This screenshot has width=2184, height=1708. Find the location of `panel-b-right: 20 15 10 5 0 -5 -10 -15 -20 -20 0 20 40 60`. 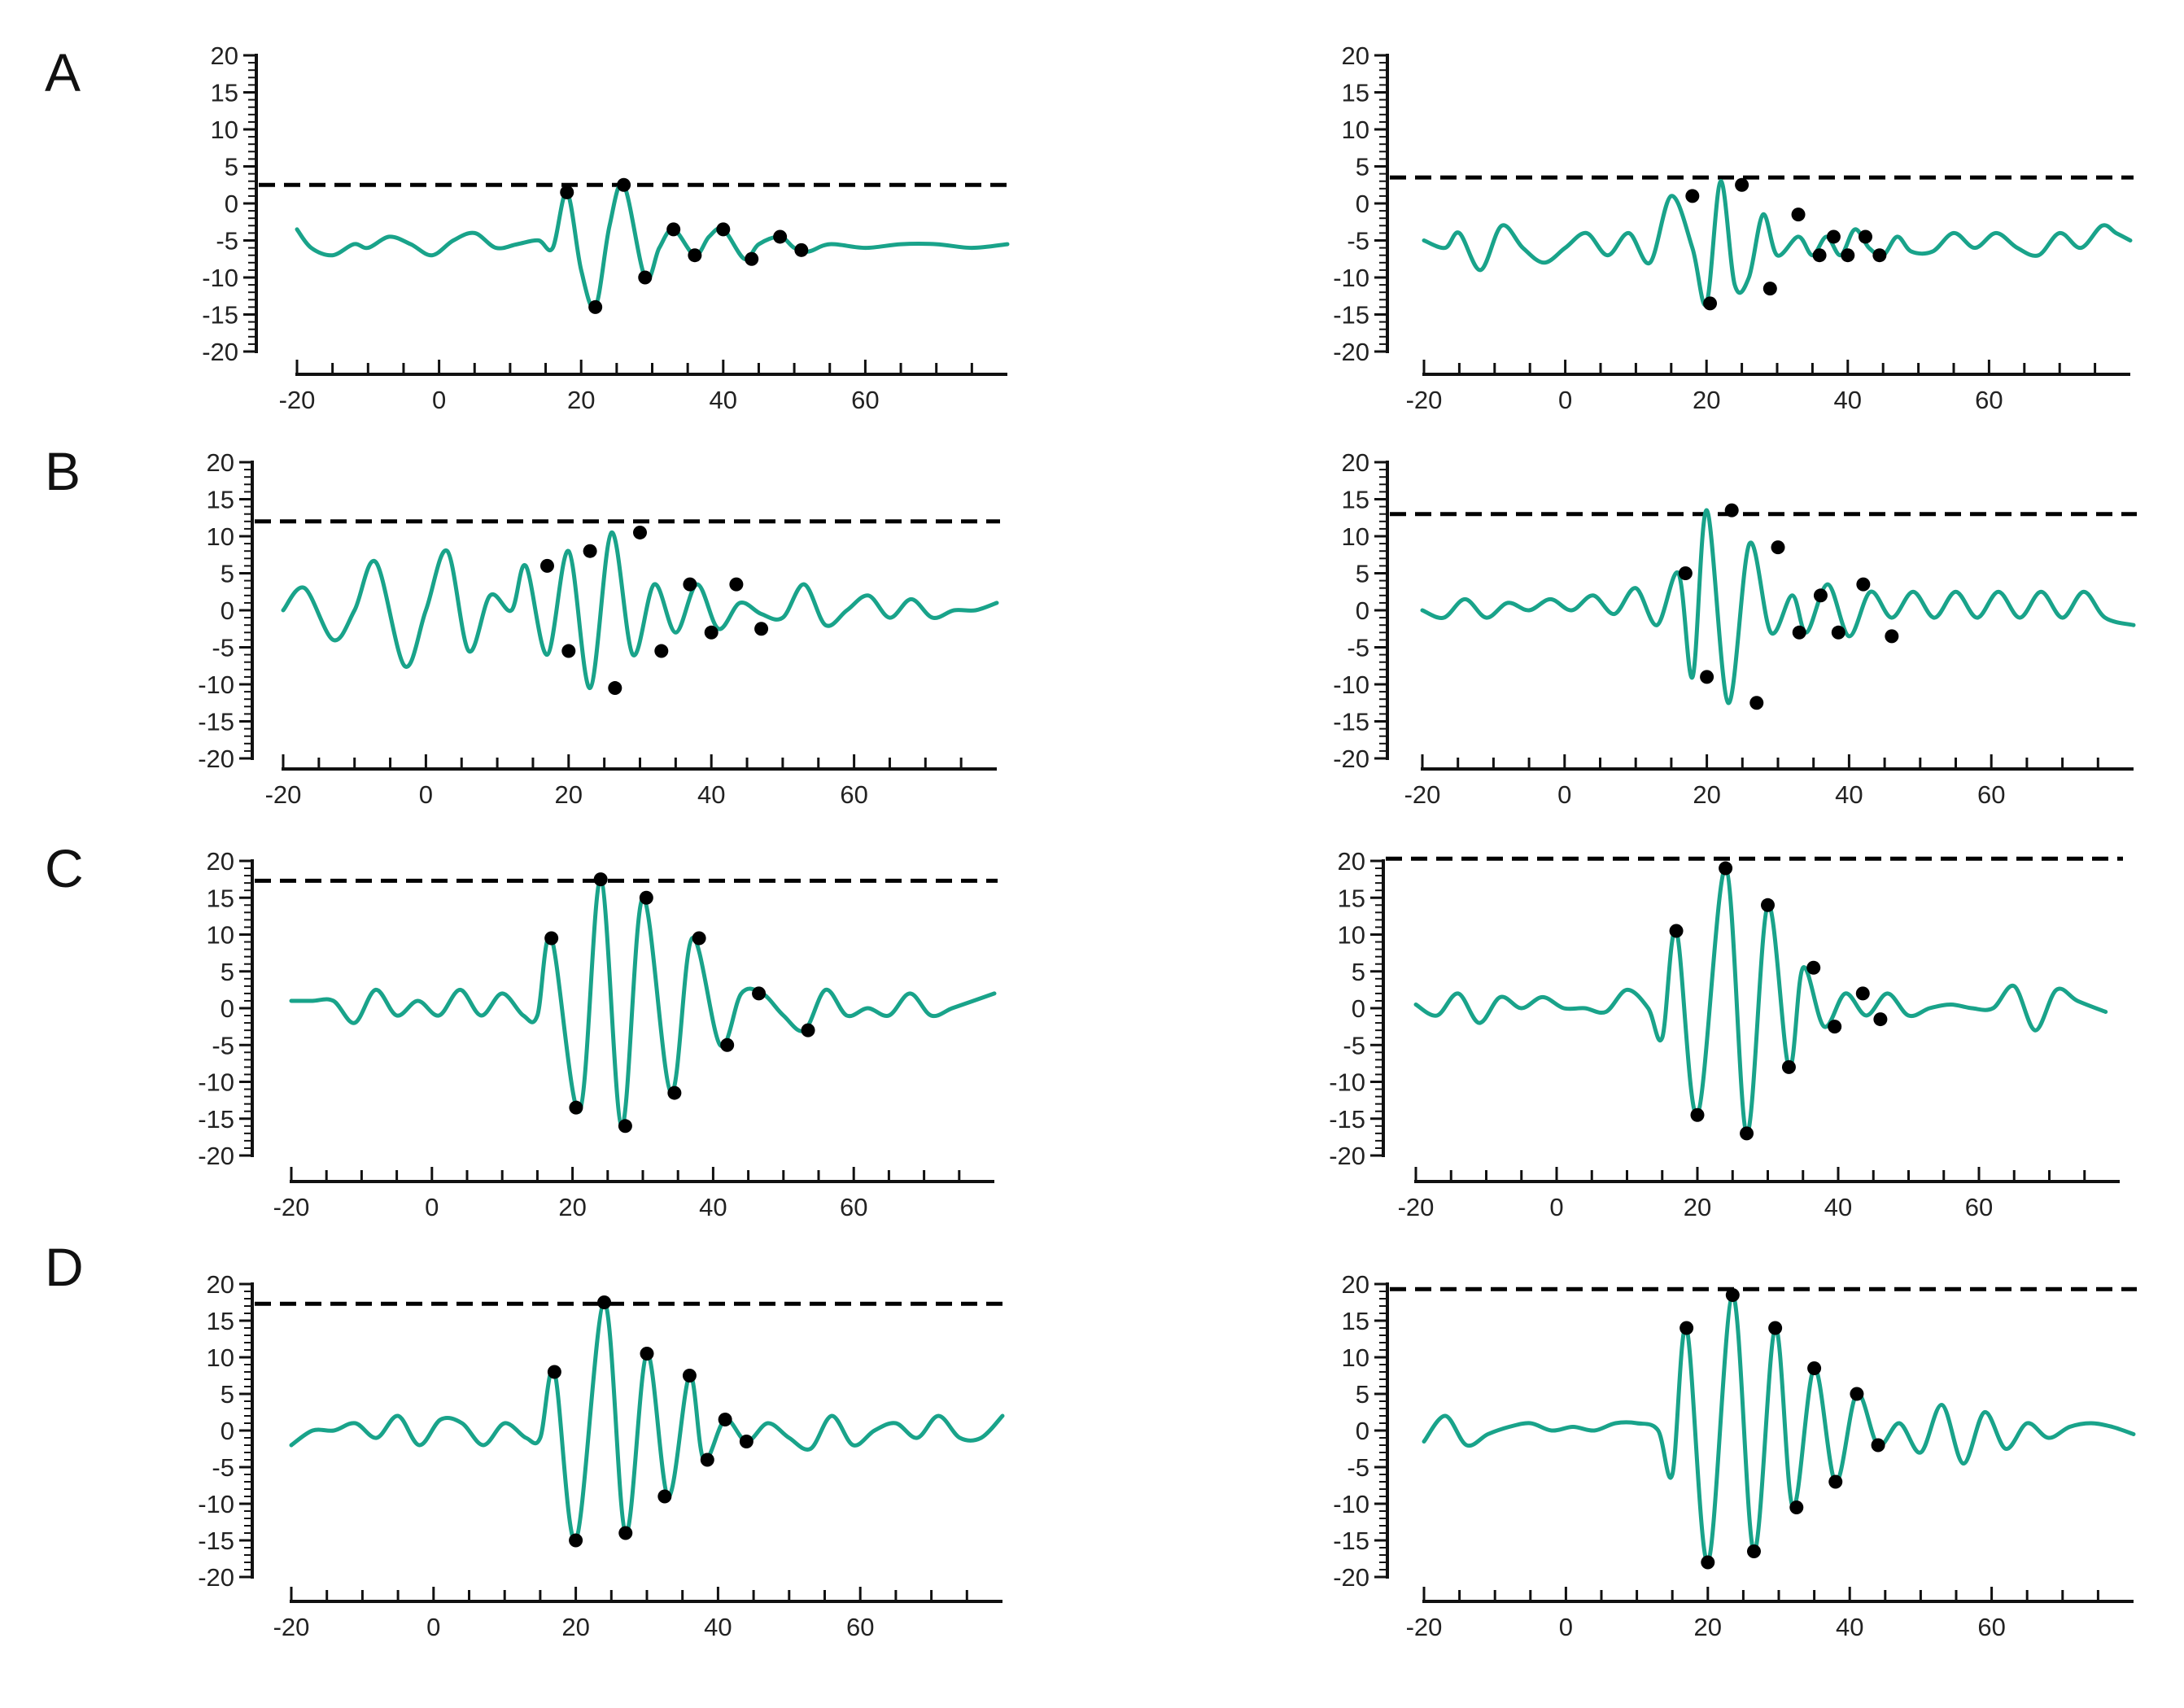

panel-b-right: 20 15 10 5 0 -5 -10 -15 -20 -20 0 20 40 60 is located at coordinates (1735, 628).